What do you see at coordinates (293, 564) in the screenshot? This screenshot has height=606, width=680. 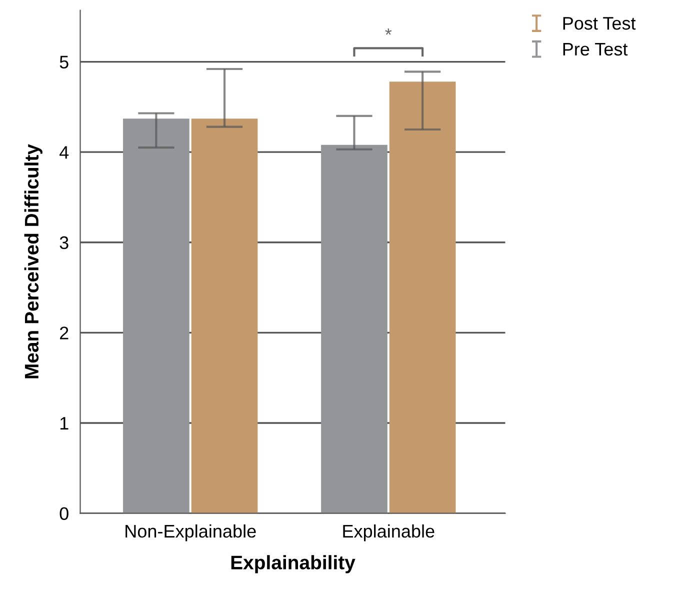 I see `x-axis-title: Explainability` at bounding box center [293, 564].